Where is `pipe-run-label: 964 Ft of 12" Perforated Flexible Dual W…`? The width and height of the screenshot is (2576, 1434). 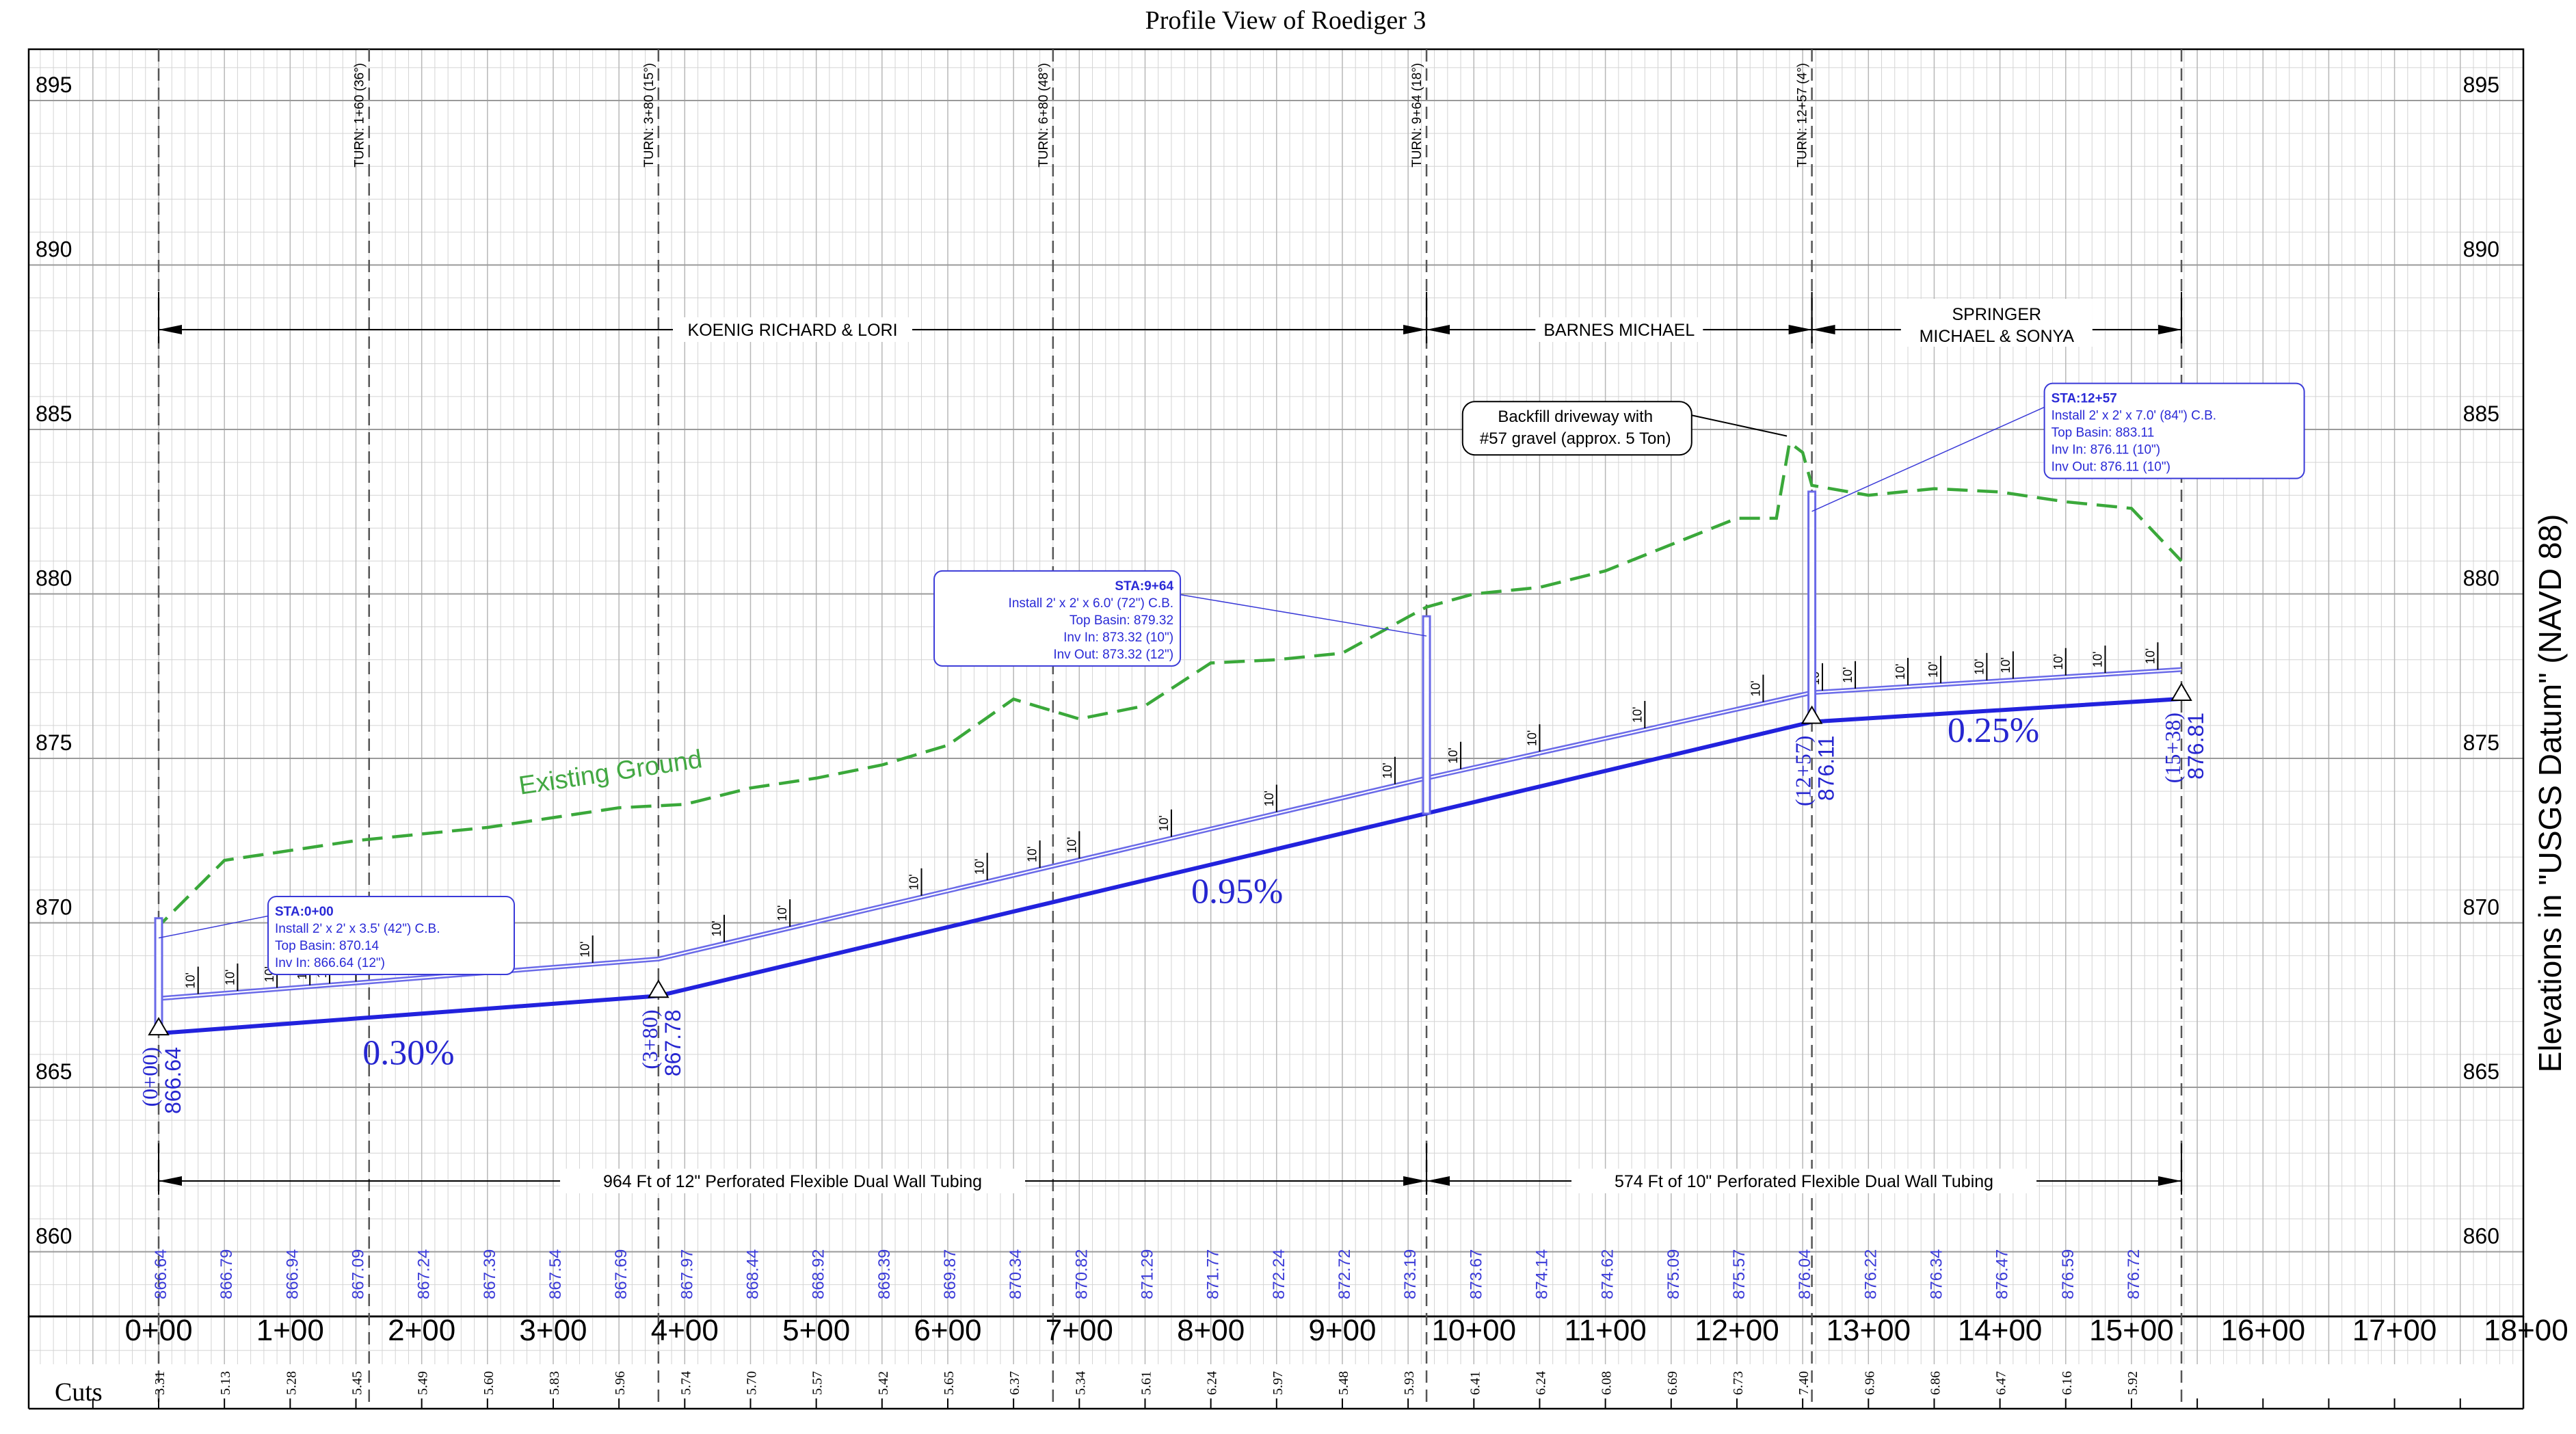 pipe-run-label: 964 Ft of 12" Perforated Flexible Dual W… is located at coordinates (792, 1181).